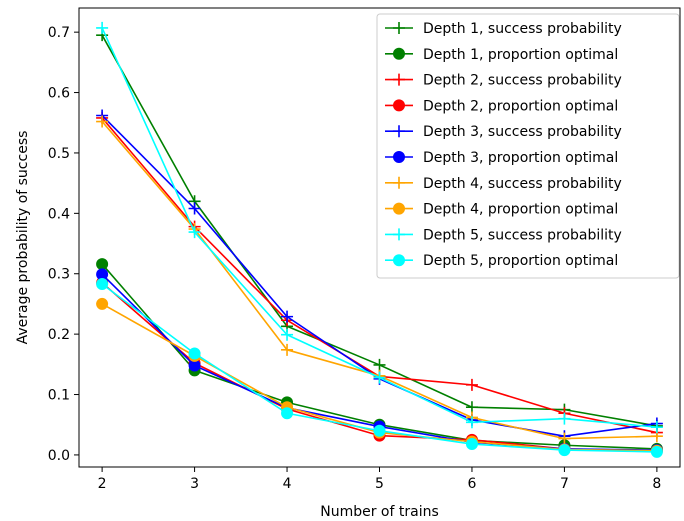 Image resolution: width=684 pixels, height=521 pixels. I want to click on y-tick-label: 0.1, so click(59, 396).